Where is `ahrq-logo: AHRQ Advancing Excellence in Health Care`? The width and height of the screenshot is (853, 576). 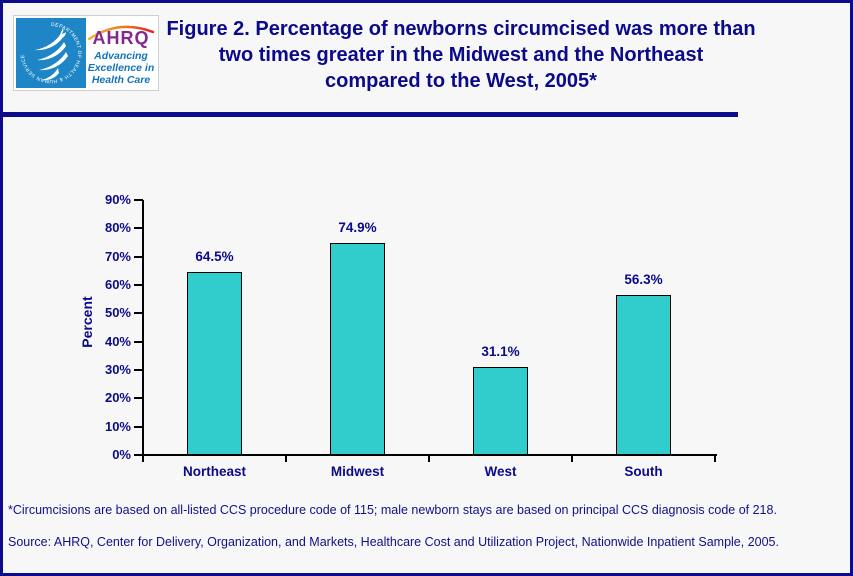
ahrq-logo: AHRQ Advancing Excellence in Health Care is located at coordinates (121, 53).